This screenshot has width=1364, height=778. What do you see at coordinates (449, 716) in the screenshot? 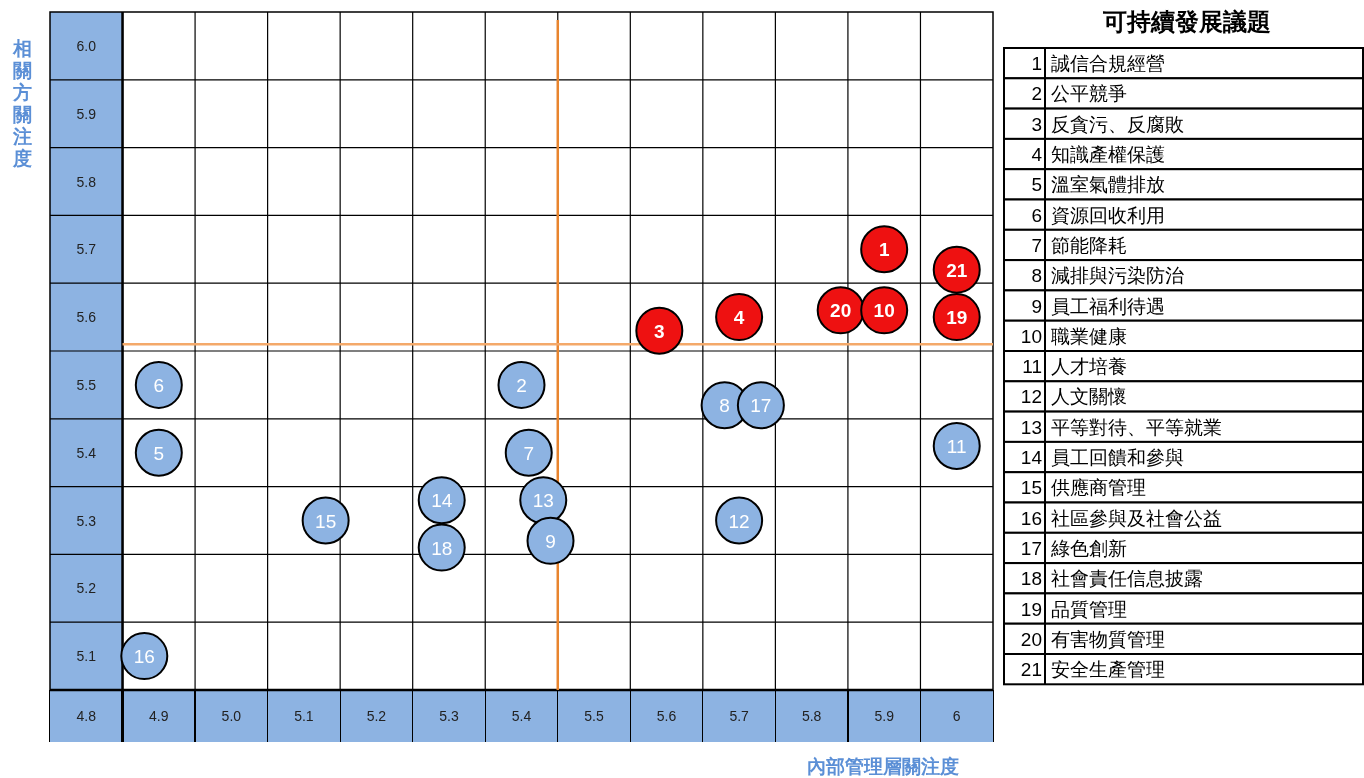
I see `x-tick-label: 5.3` at bounding box center [449, 716].